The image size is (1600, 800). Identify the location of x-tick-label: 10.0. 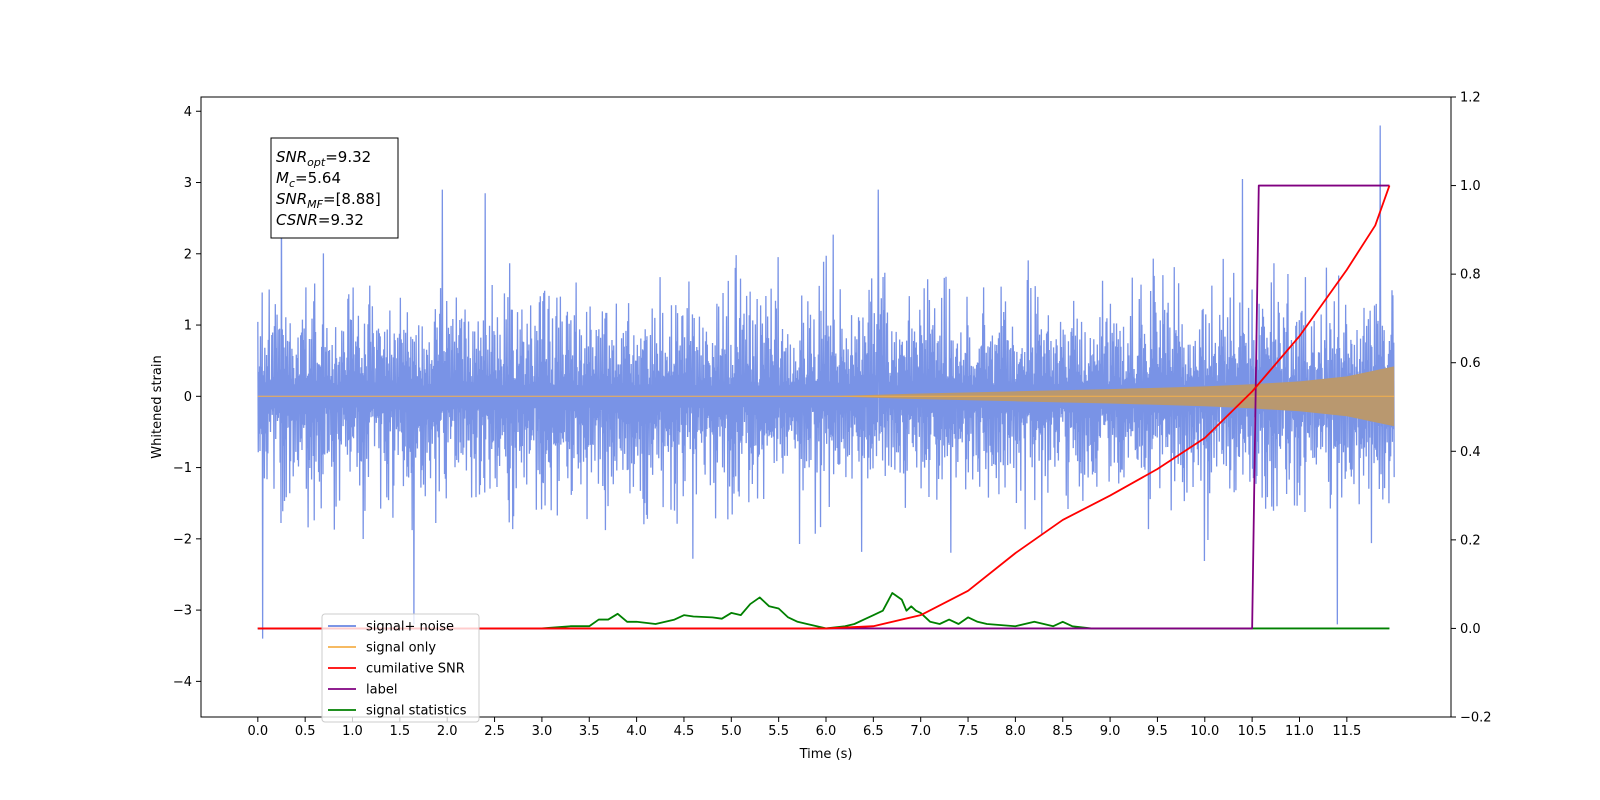
(1204, 731).